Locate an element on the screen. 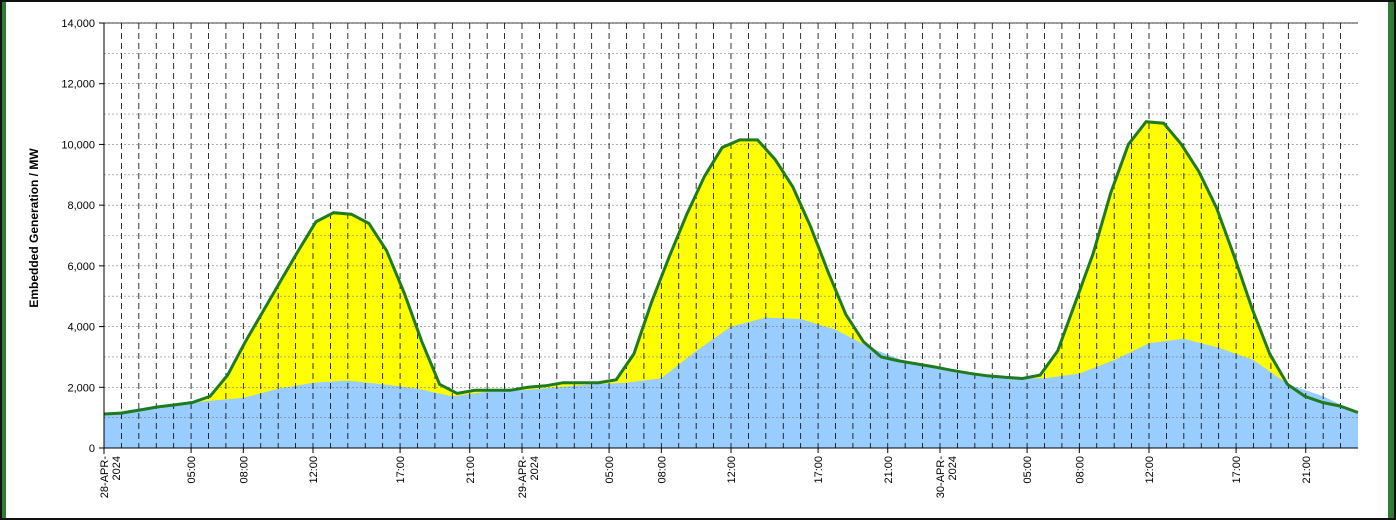 The image size is (1396, 520). y-axis-label: Embedded Generation / MW is located at coordinates (34, 228).